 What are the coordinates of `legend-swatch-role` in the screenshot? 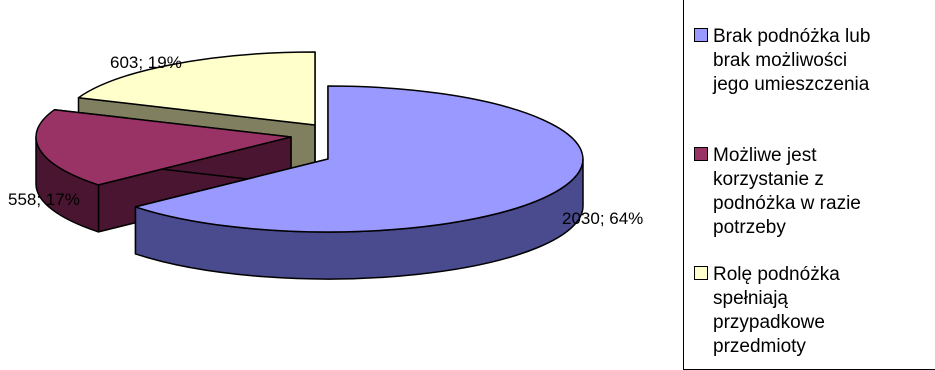 It's located at (701, 273).